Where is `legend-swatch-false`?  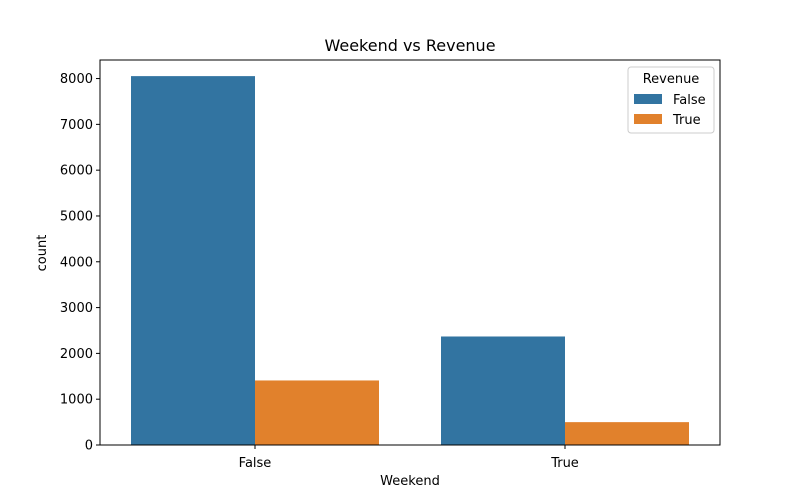 legend-swatch-false is located at coordinates (648, 99).